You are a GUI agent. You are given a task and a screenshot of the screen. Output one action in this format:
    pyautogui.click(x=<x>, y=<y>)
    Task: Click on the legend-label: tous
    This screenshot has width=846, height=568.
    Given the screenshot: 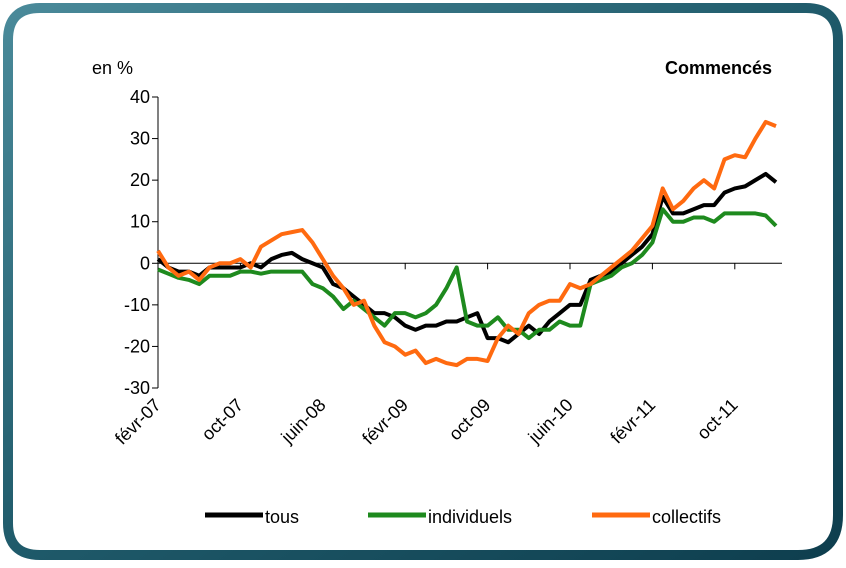 What is the action you would take?
    pyautogui.click(x=282, y=517)
    